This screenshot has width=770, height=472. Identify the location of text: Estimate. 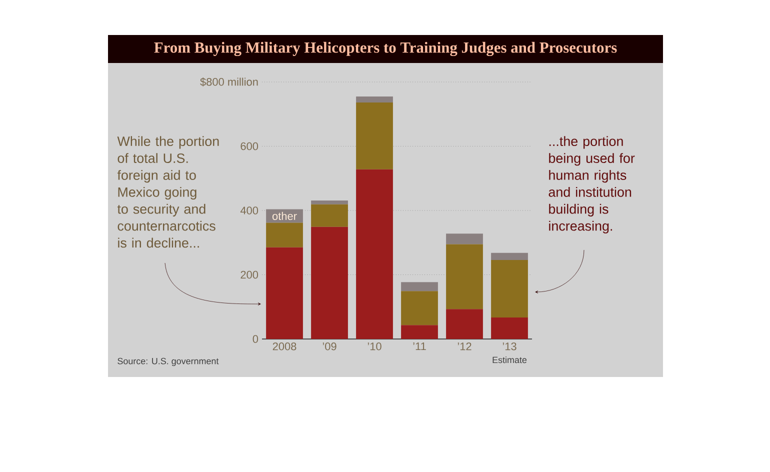
(509, 360).